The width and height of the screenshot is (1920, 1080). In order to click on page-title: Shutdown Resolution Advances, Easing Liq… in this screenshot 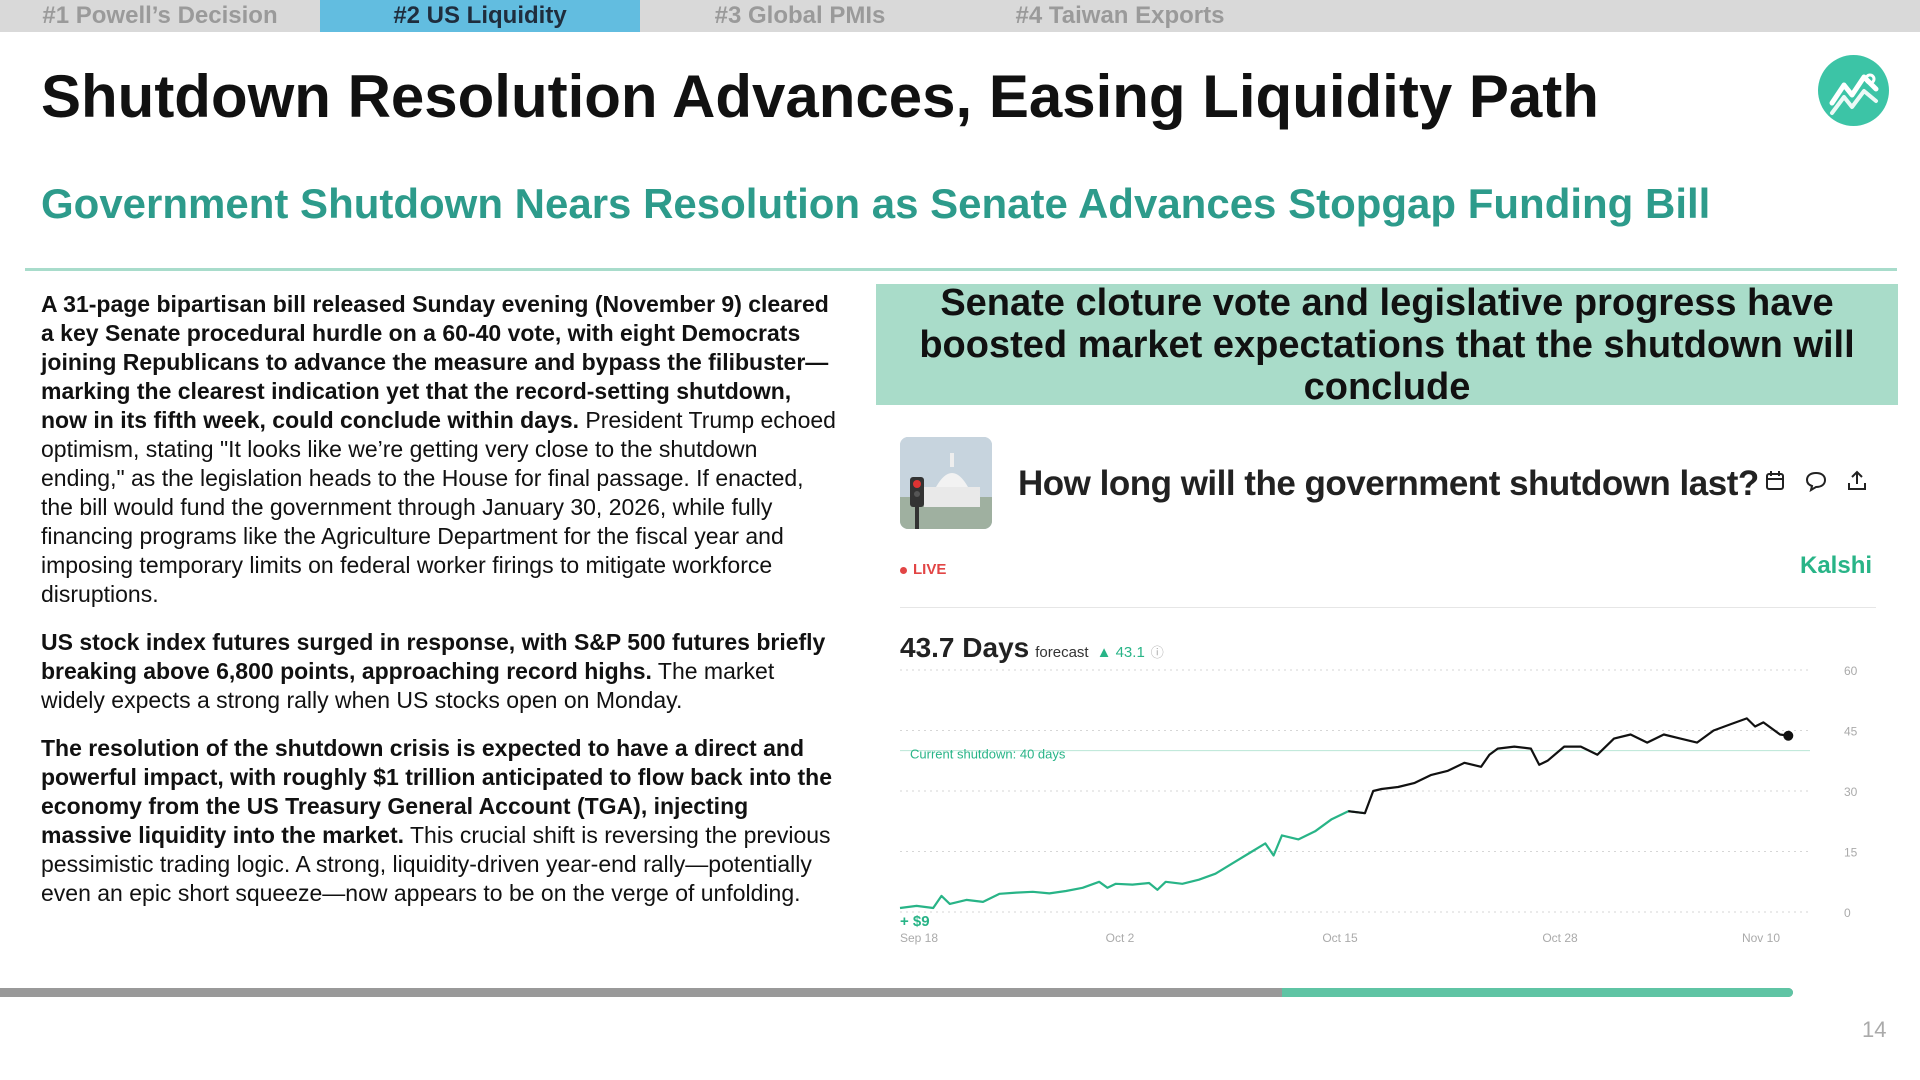, I will do `click(820, 96)`.